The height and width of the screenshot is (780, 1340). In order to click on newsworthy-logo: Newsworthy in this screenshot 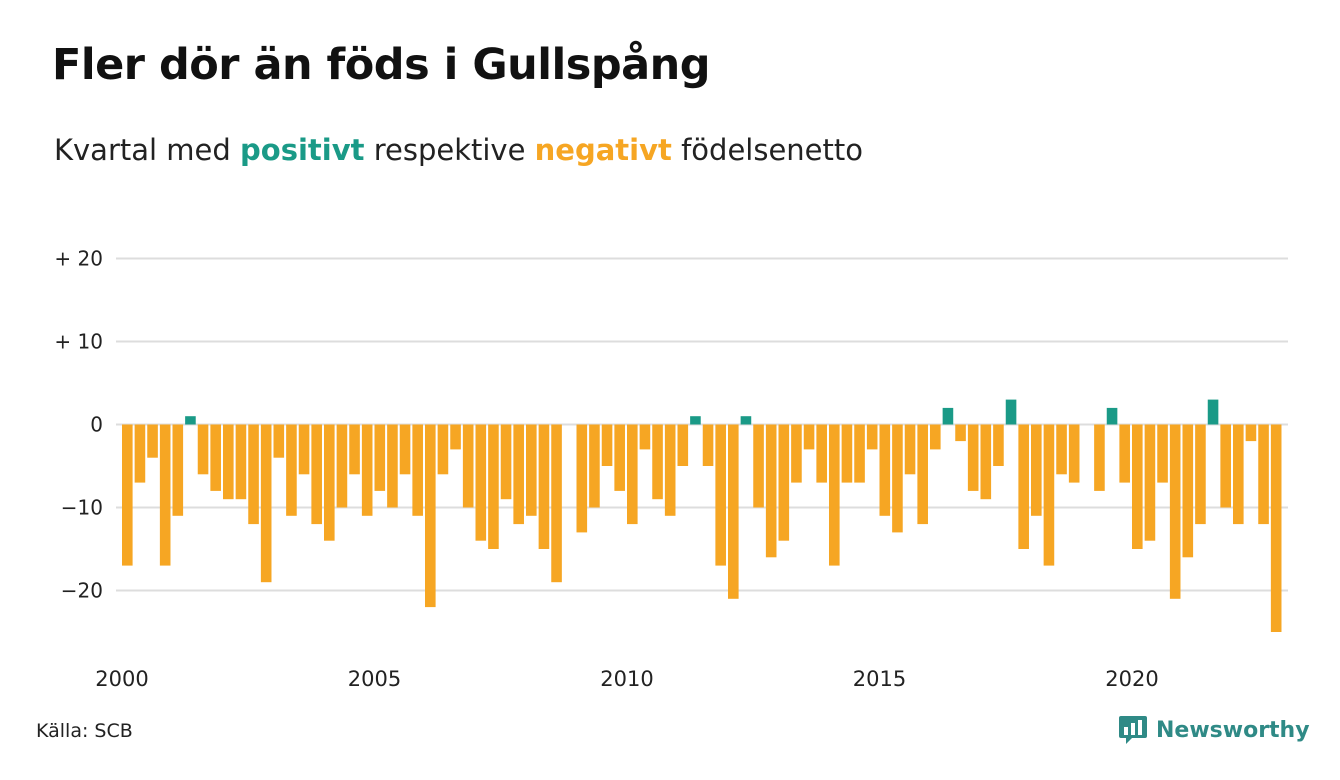, I will do `click(1214, 730)`.